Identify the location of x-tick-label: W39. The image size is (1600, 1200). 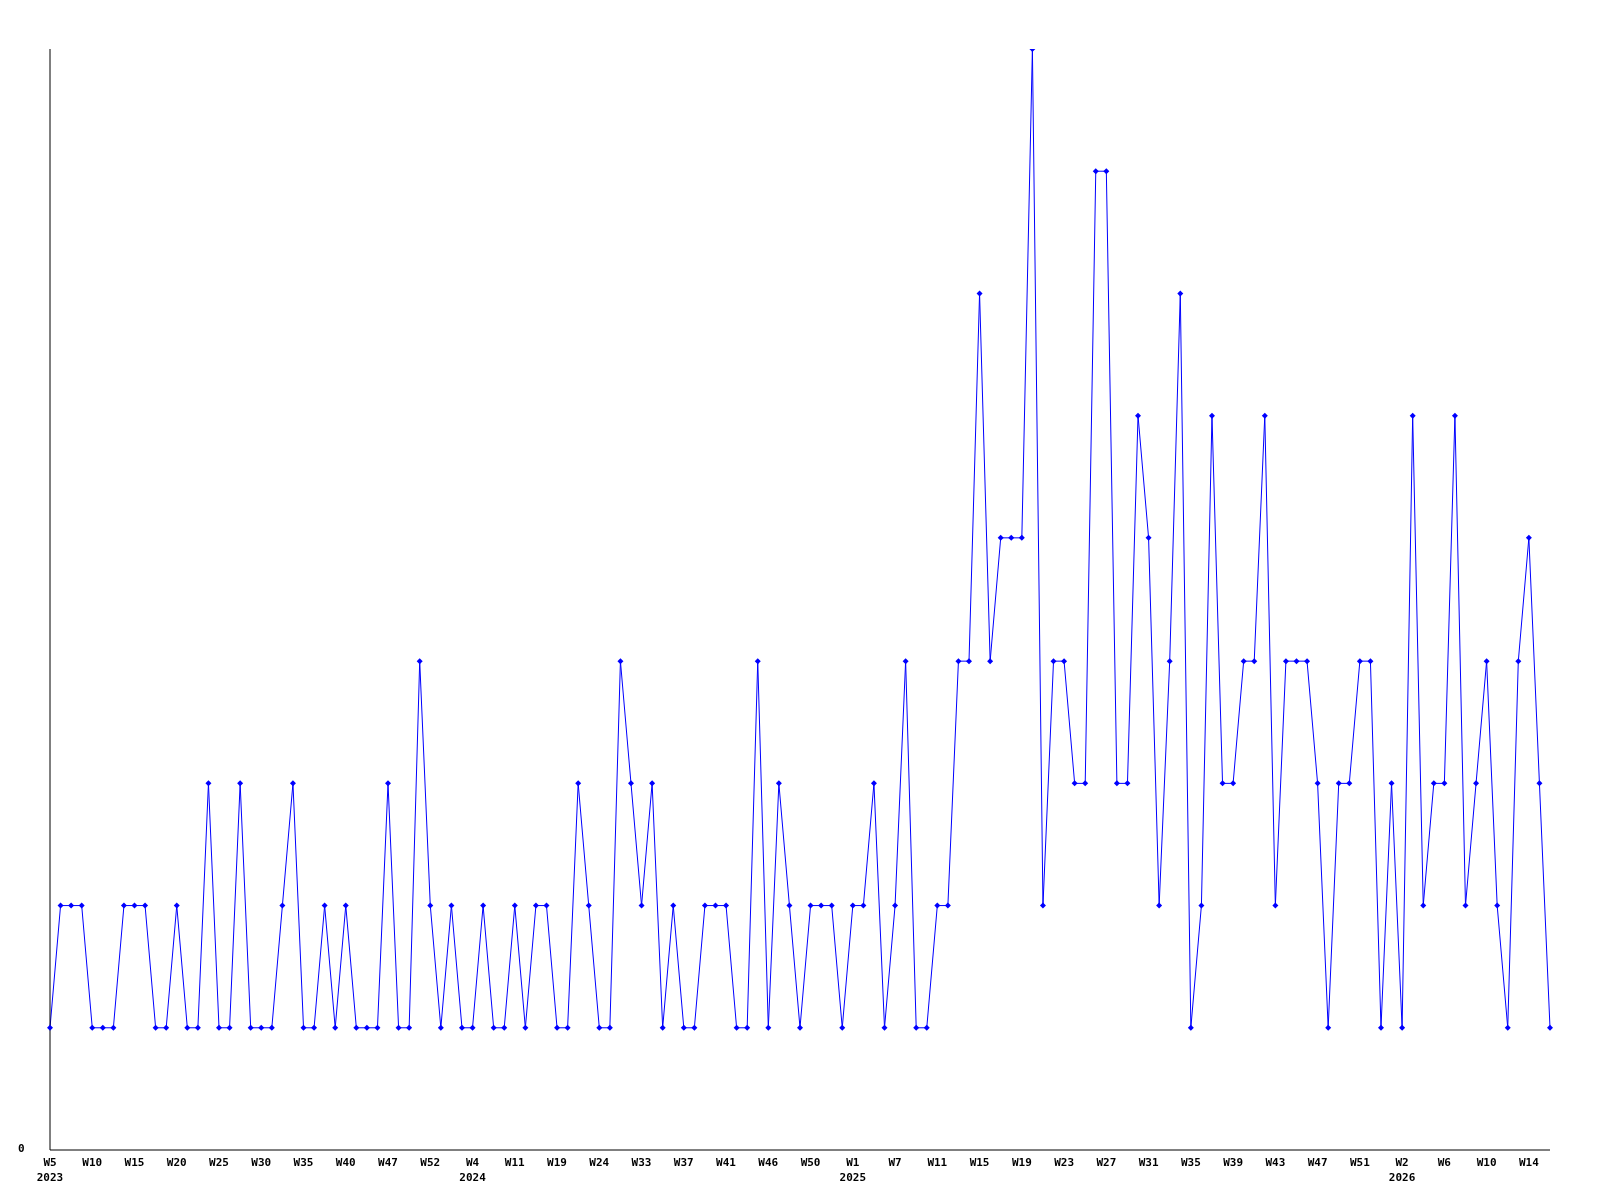
(1233, 1162).